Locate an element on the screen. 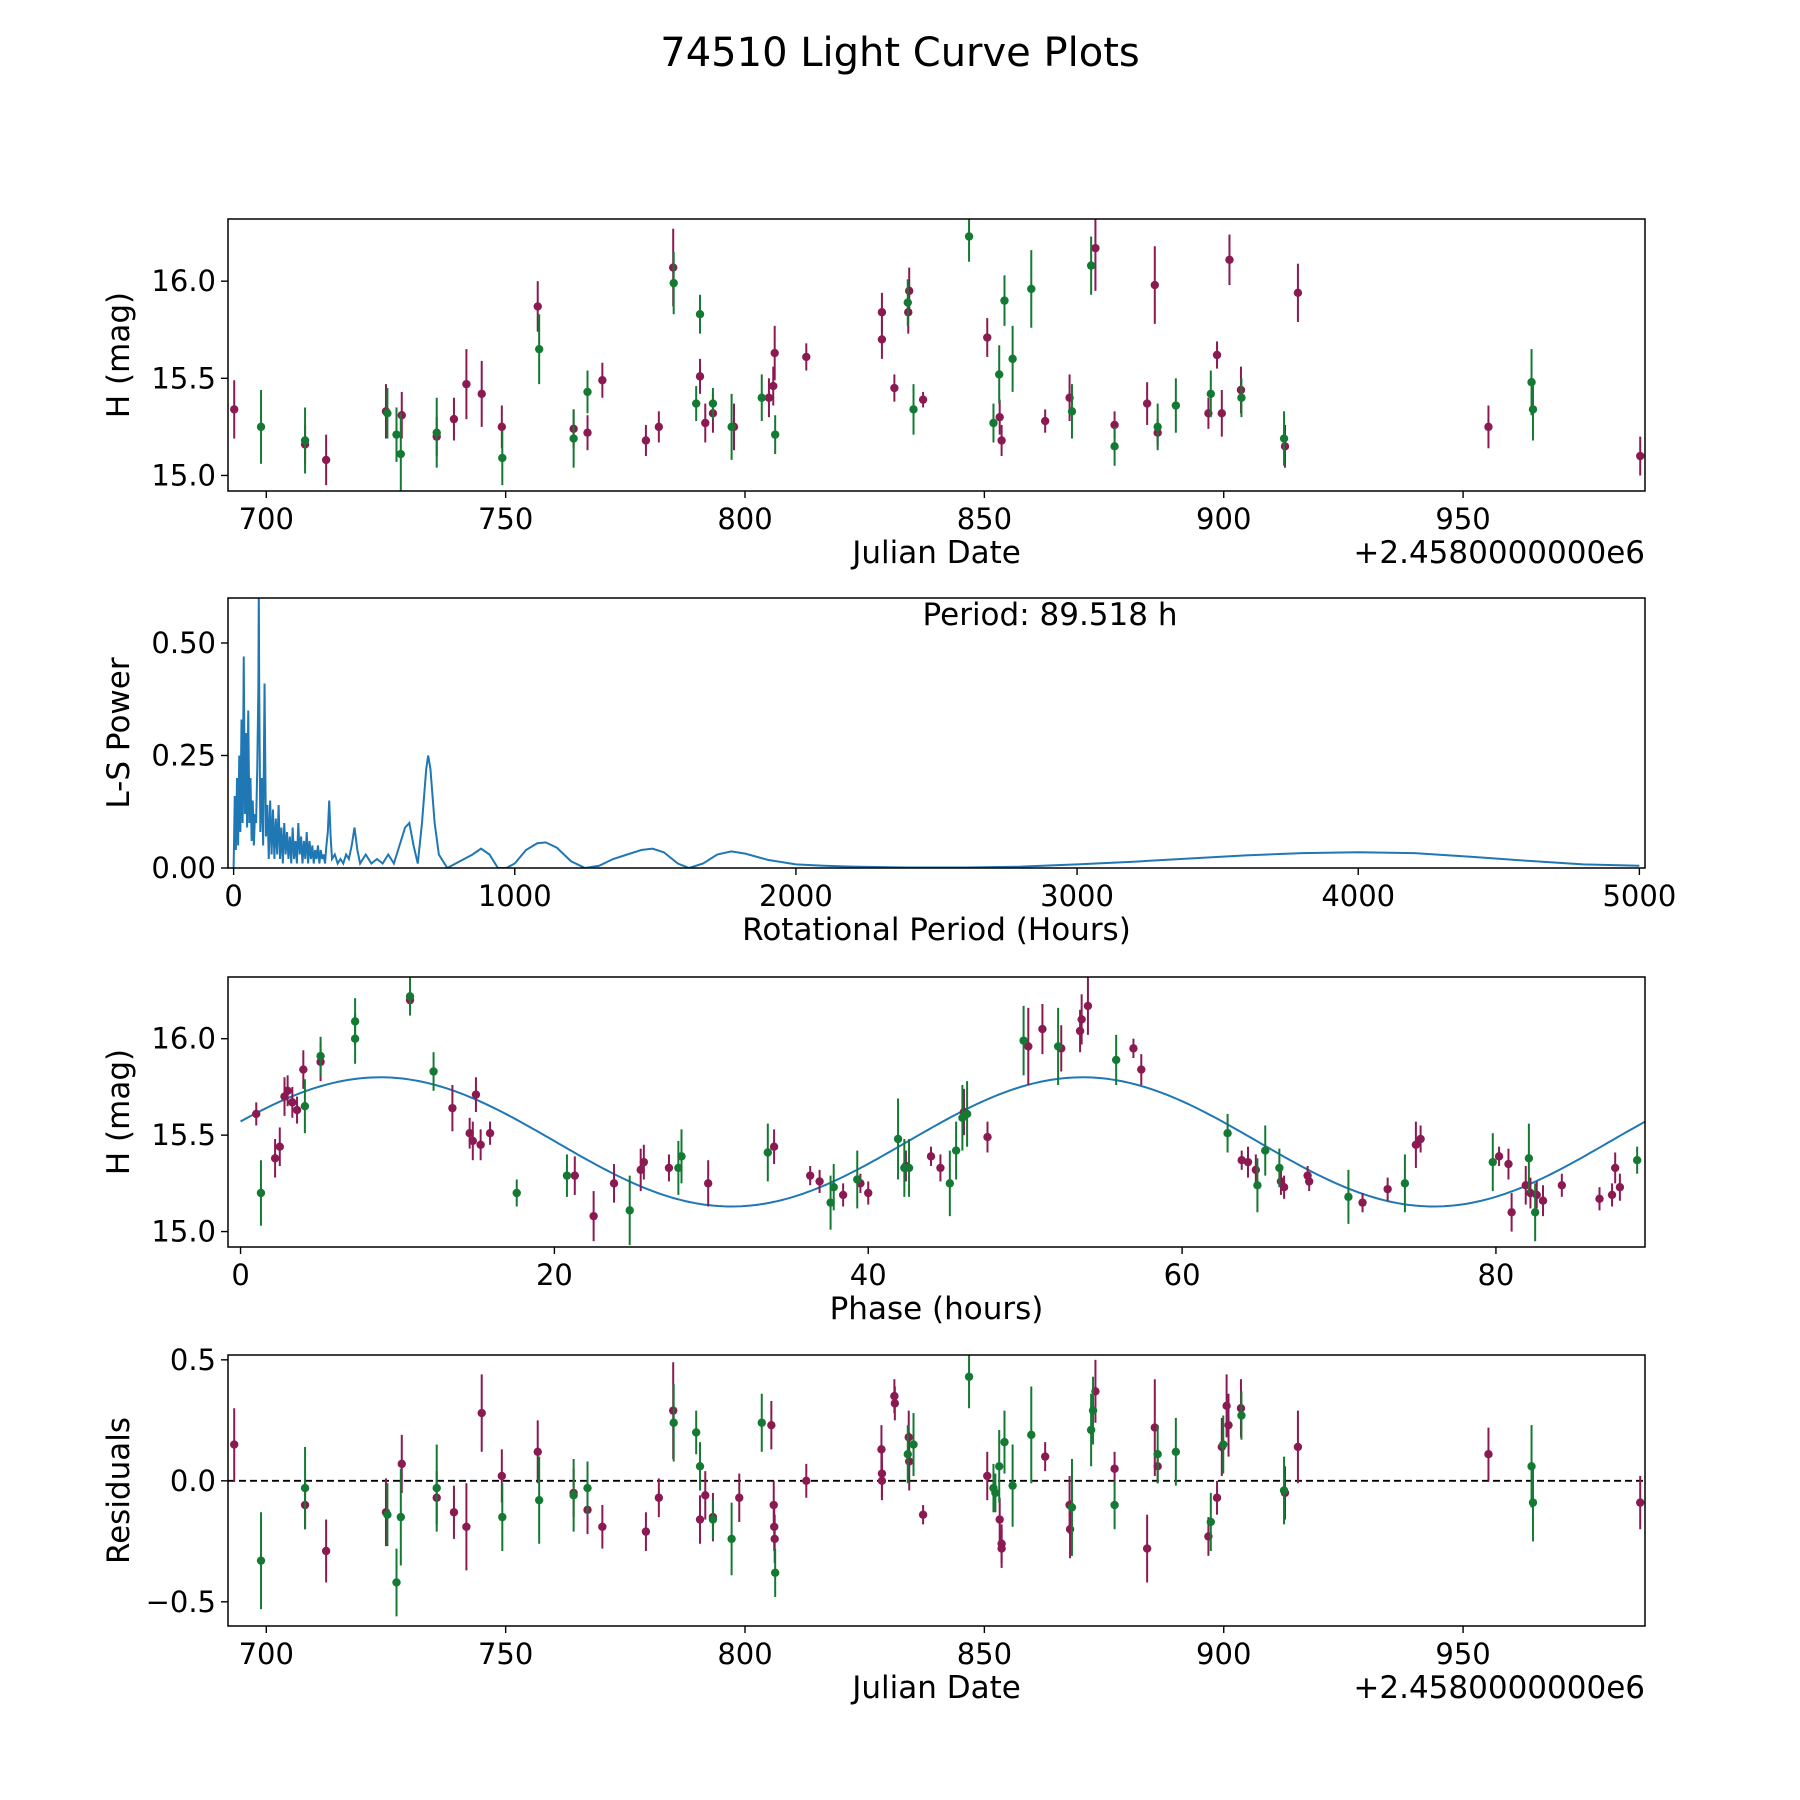 The width and height of the screenshot is (1800, 1800). lightcurve-data is located at coordinates (937, 355).